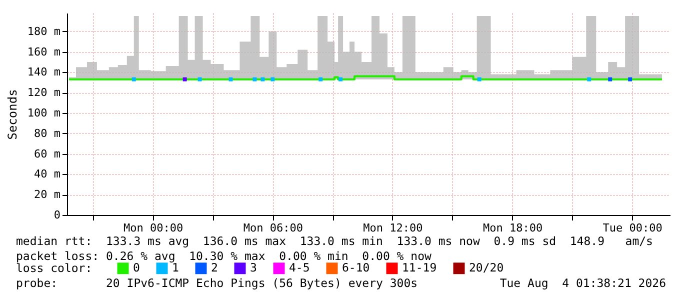 Image resolution: width=697 pixels, height=297 pixels. Describe the element at coordinates (583, 283) in the screenshot. I see `text: Tue Aug 4 01:38:21 2026` at that location.